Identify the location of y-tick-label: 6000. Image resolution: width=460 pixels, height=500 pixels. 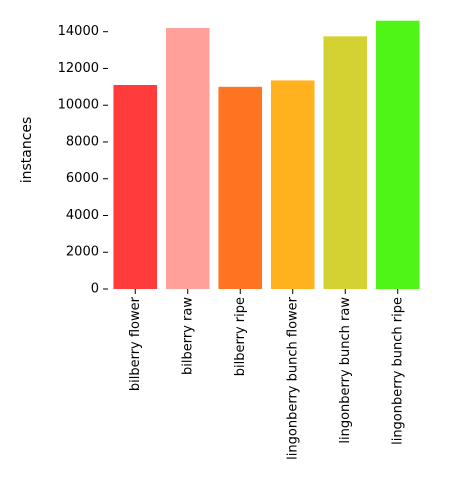
(82, 178).